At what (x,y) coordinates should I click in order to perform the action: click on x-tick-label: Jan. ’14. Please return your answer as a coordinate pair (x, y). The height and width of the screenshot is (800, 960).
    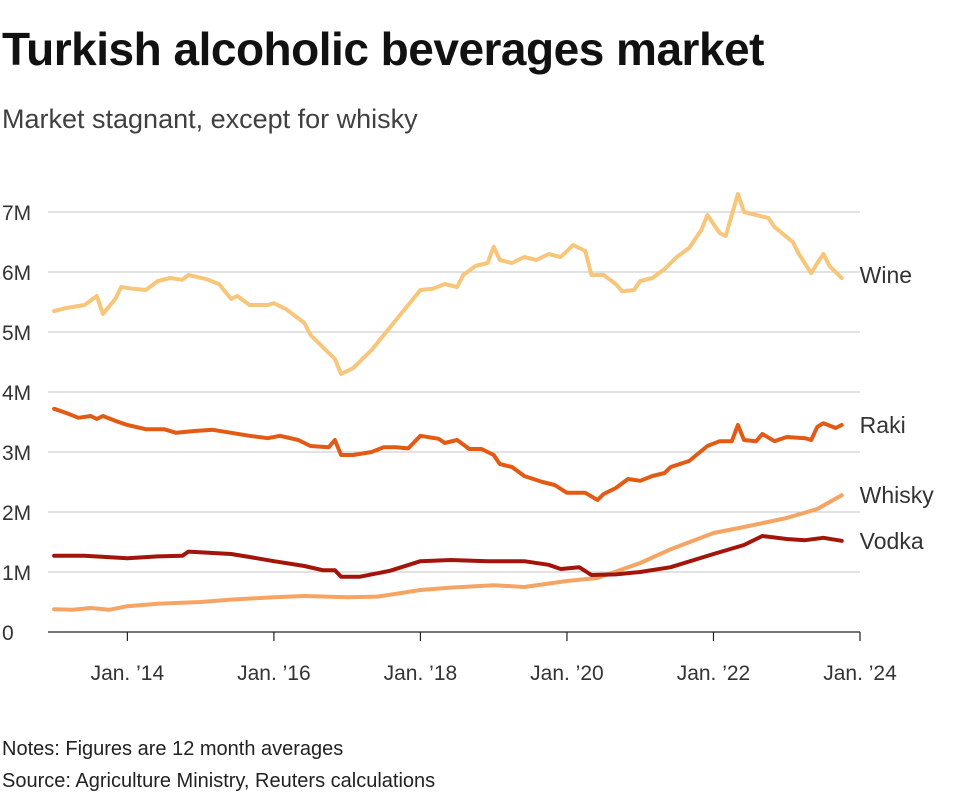
    Looking at the image, I should click on (128, 673).